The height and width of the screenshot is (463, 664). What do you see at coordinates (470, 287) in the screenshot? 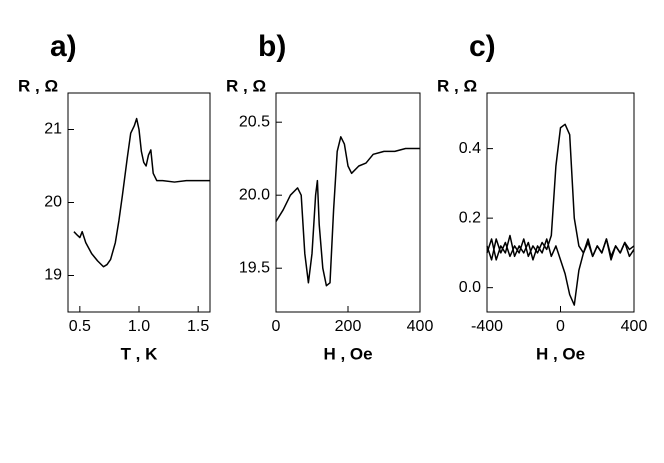
I see `y-tick-label: 0.0` at bounding box center [470, 287].